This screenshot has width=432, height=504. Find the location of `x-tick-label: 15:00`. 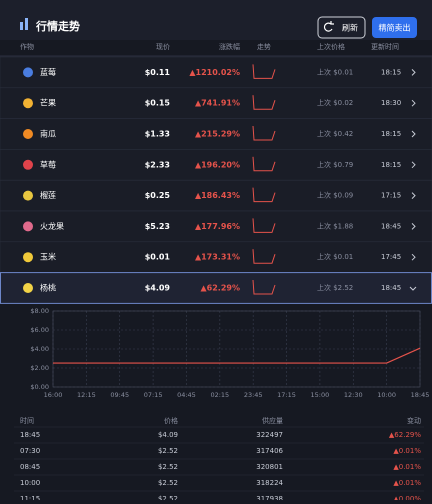

x-tick-label: 15:00 is located at coordinates (320, 395).